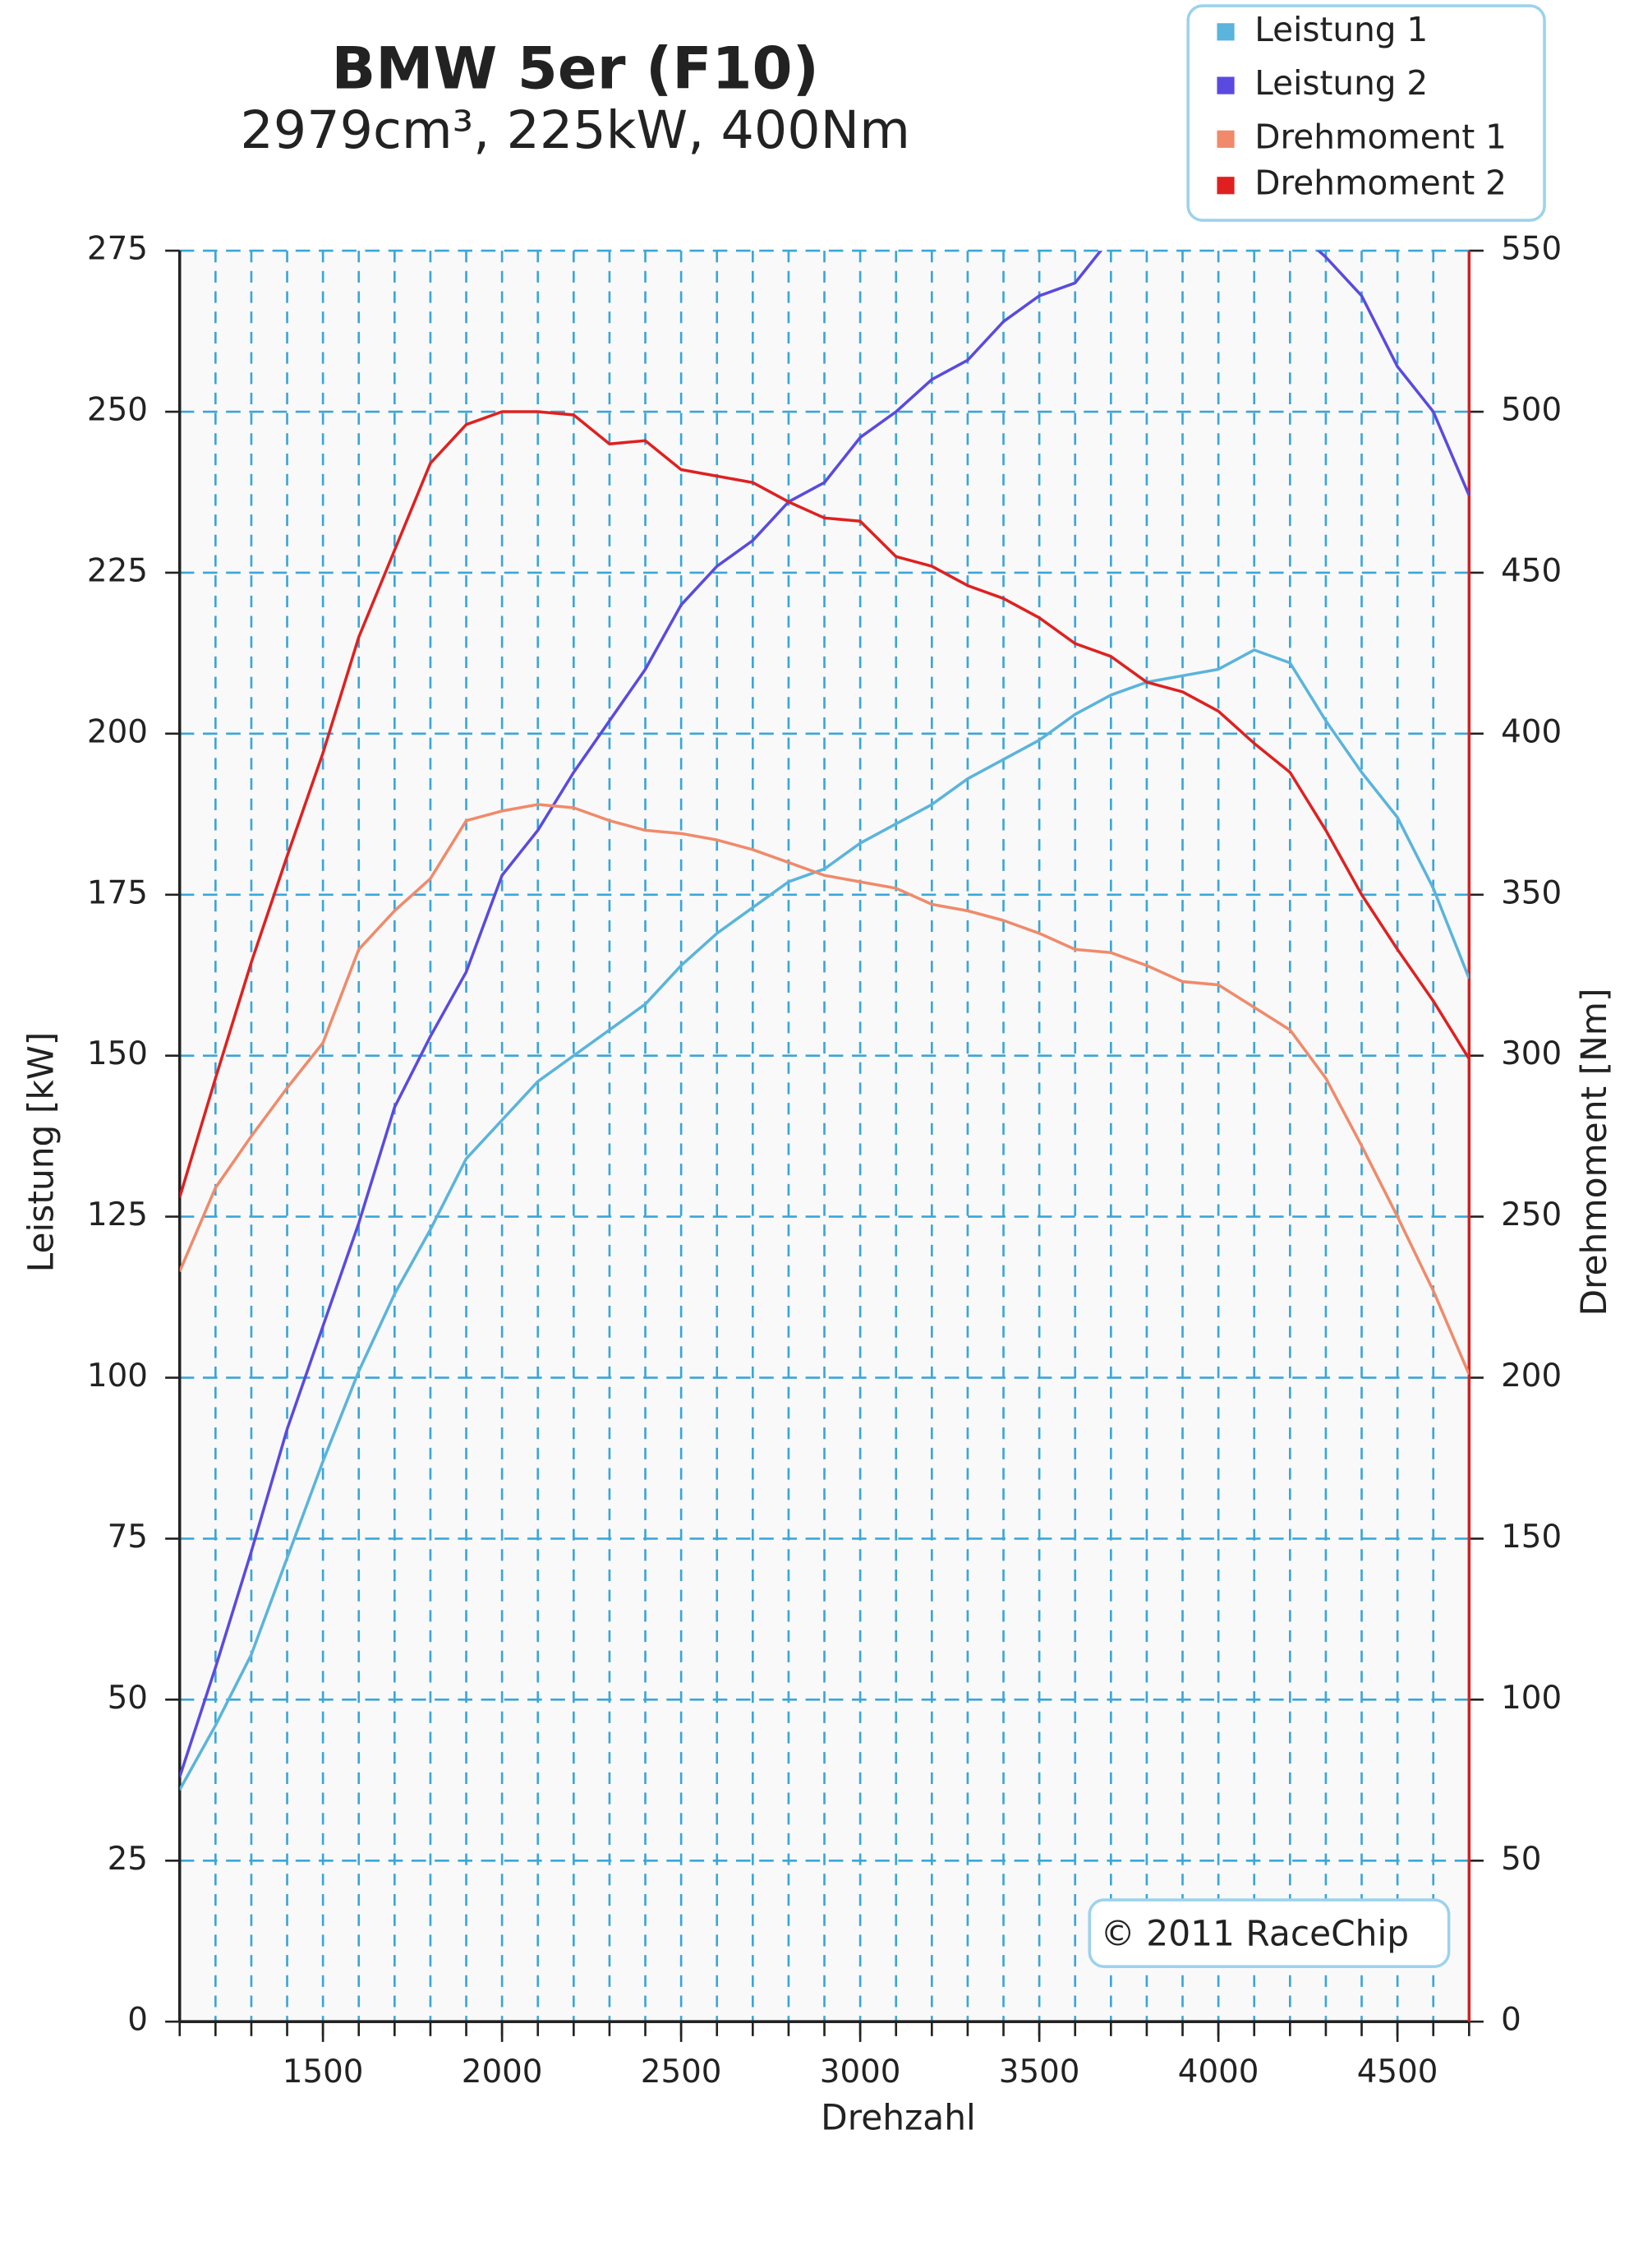  What do you see at coordinates (117, 1214) in the screenshot?
I see `y-tick-label: 125` at bounding box center [117, 1214].